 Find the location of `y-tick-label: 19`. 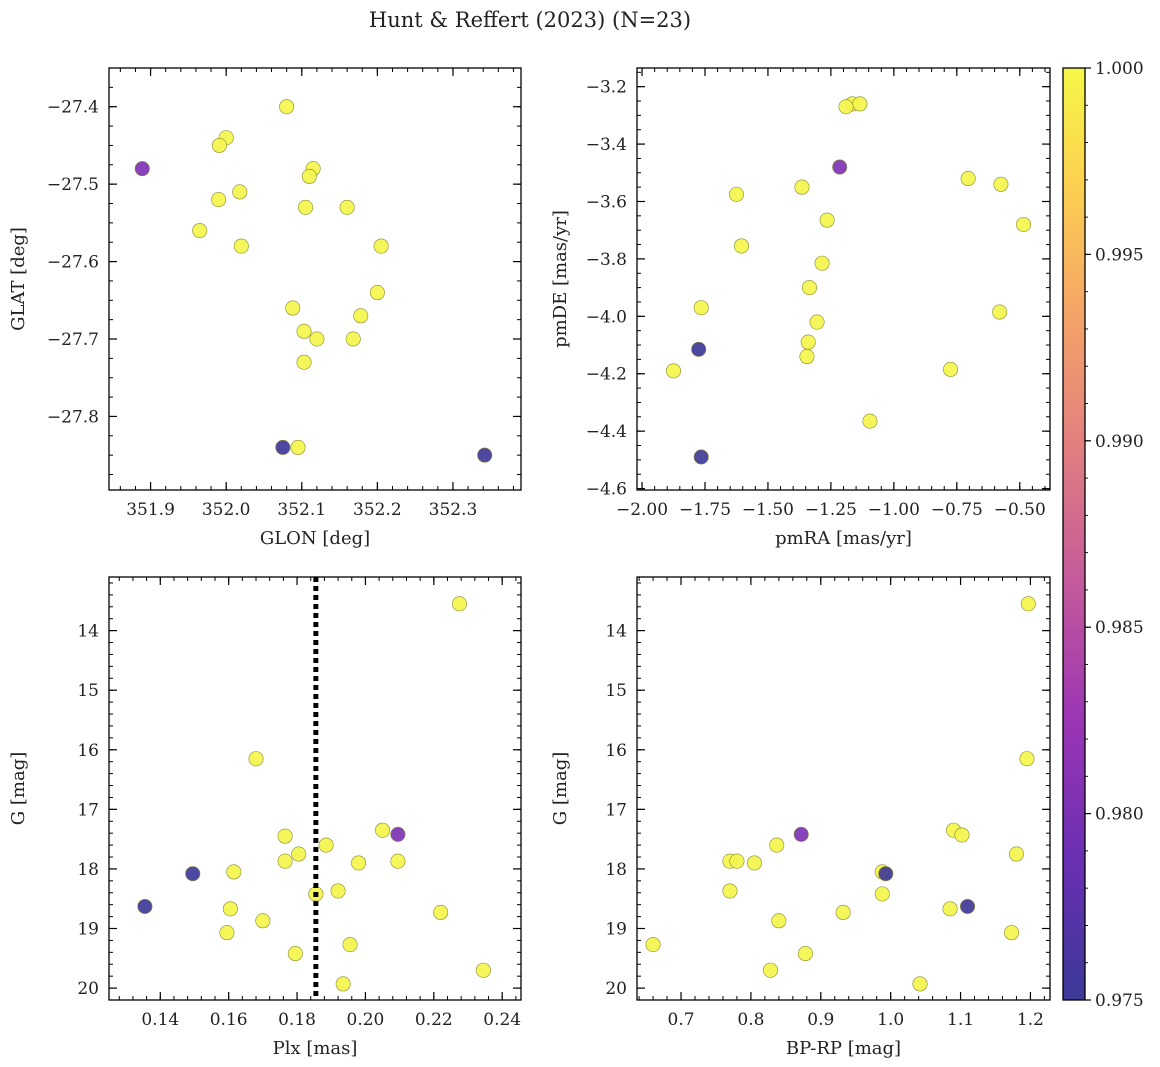

y-tick-label: 19 is located at coordinates (88, 930).